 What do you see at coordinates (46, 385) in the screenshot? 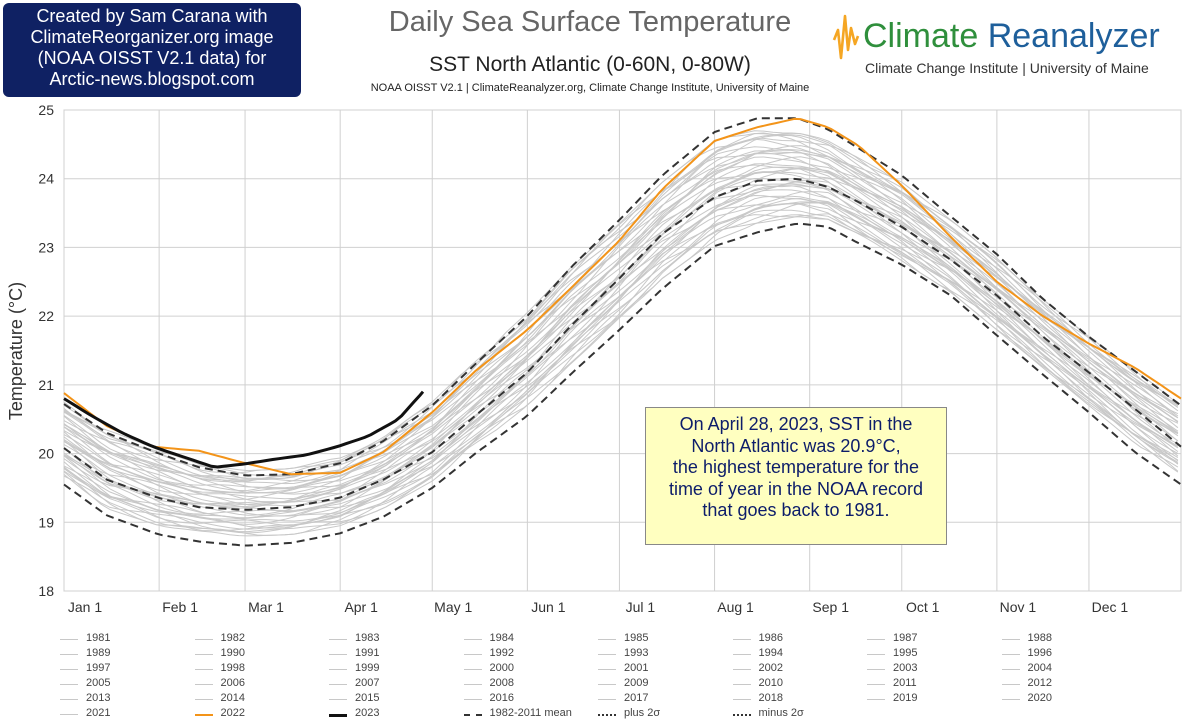
I see `y-tick-label: 21` at bounding box center [46, 385].